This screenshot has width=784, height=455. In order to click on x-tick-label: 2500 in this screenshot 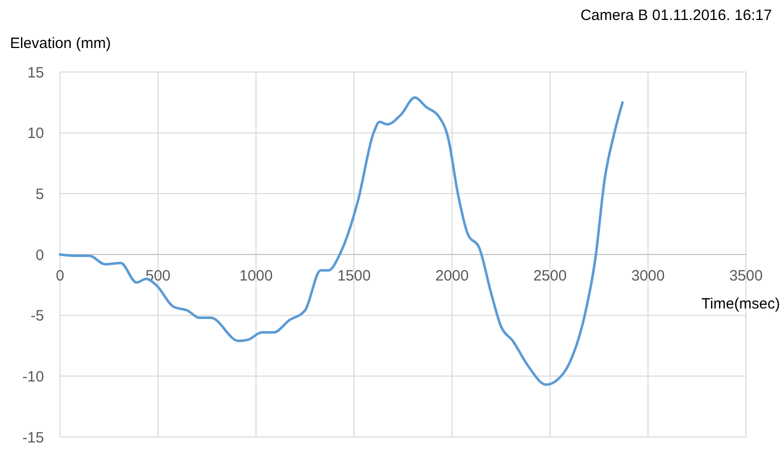, I will do `click(550, 276)`.